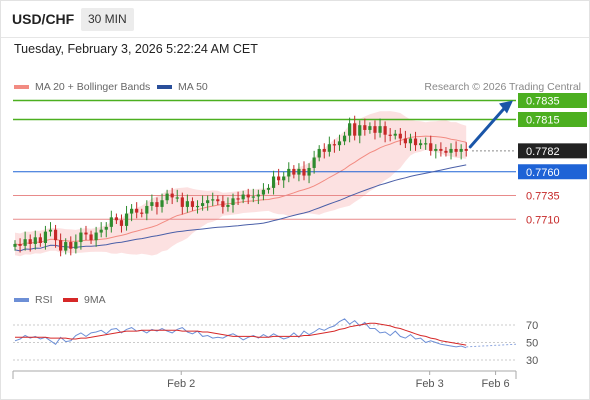  Describe the element at coordinates (532, 361) in the screenshot. I see `rsi-tick-label: 30` at that location.